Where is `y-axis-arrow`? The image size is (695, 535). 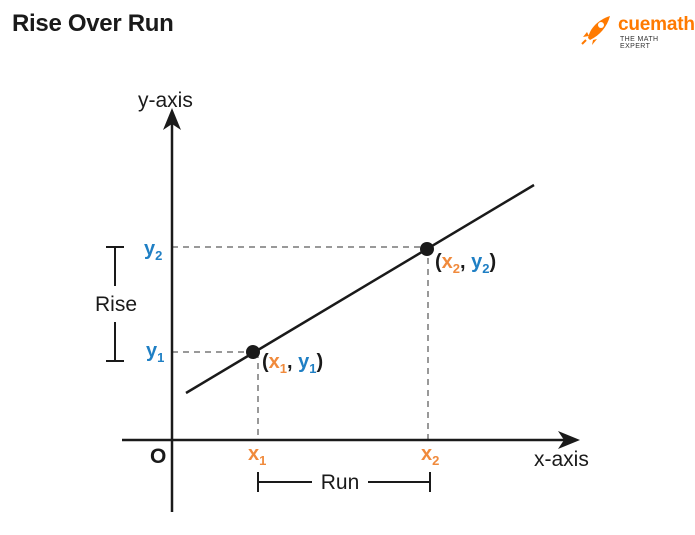 y-axis-arrow is located at coordinates (172, 119).